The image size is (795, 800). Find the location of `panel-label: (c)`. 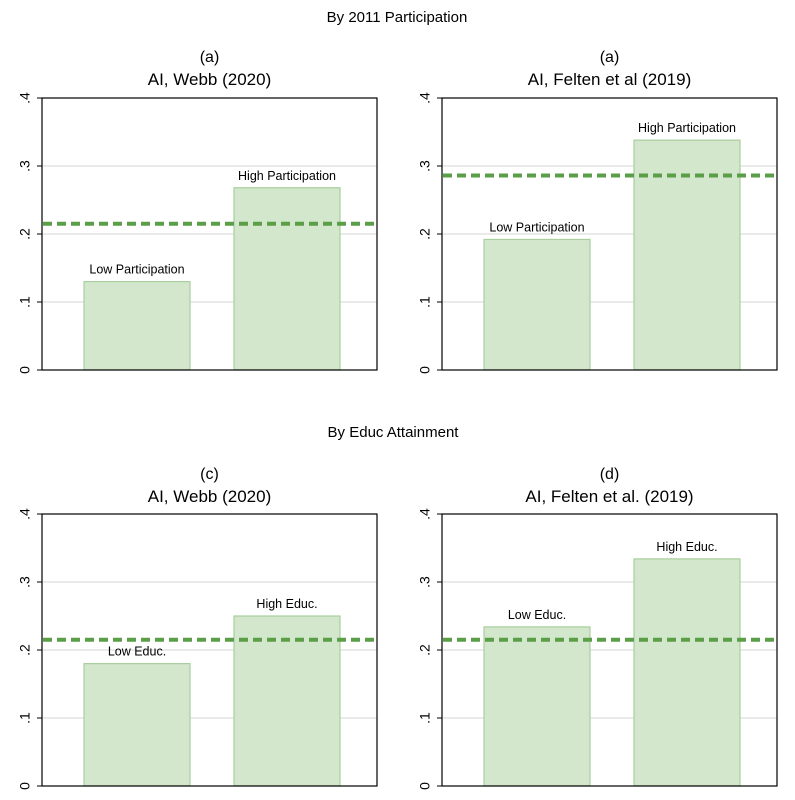

panel-label: (c) is located at coordinates (209, 474).